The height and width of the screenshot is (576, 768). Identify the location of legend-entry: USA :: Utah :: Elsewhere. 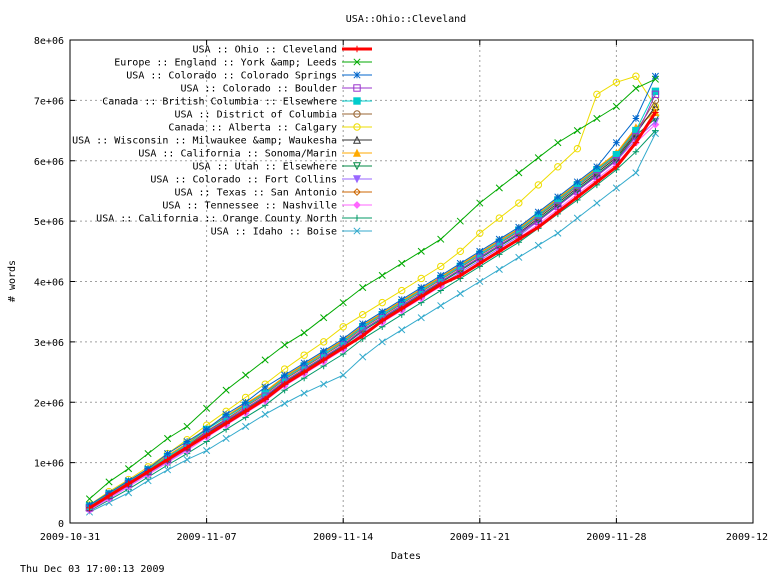
(282, 167).